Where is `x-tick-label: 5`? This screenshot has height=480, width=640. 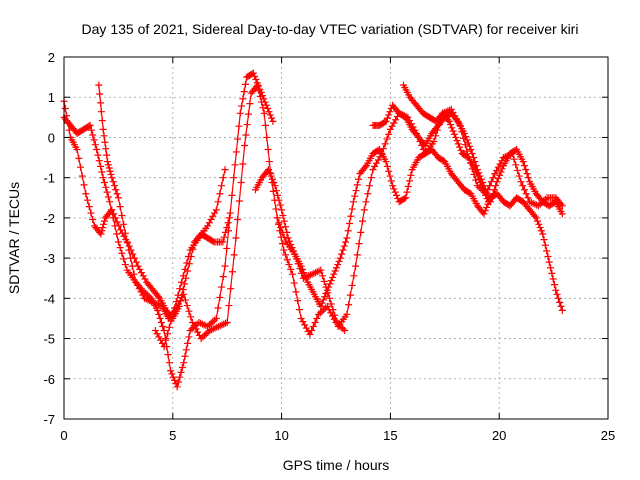 x-tick-label: 5 is located at coordinates (172, 435).